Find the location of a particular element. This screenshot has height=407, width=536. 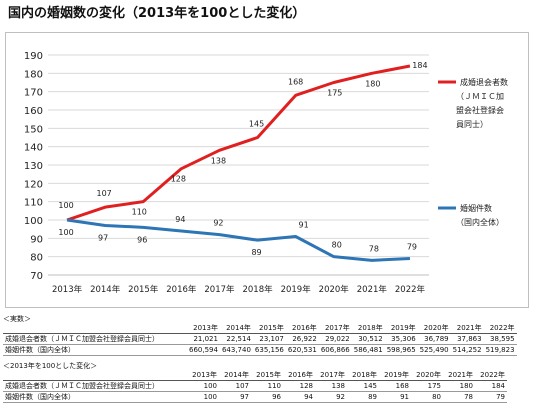

table-cell: 94 is located at coordinates (299, 397).